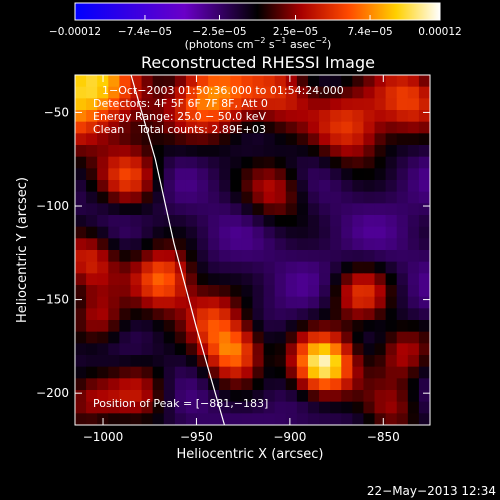 Image resolution: width=500 pixels, height=500 pixels. What do you see at coordinates (56, 112) in the screenshot?
I see `y-tick-label: −50` at bounding box center [56, 112].